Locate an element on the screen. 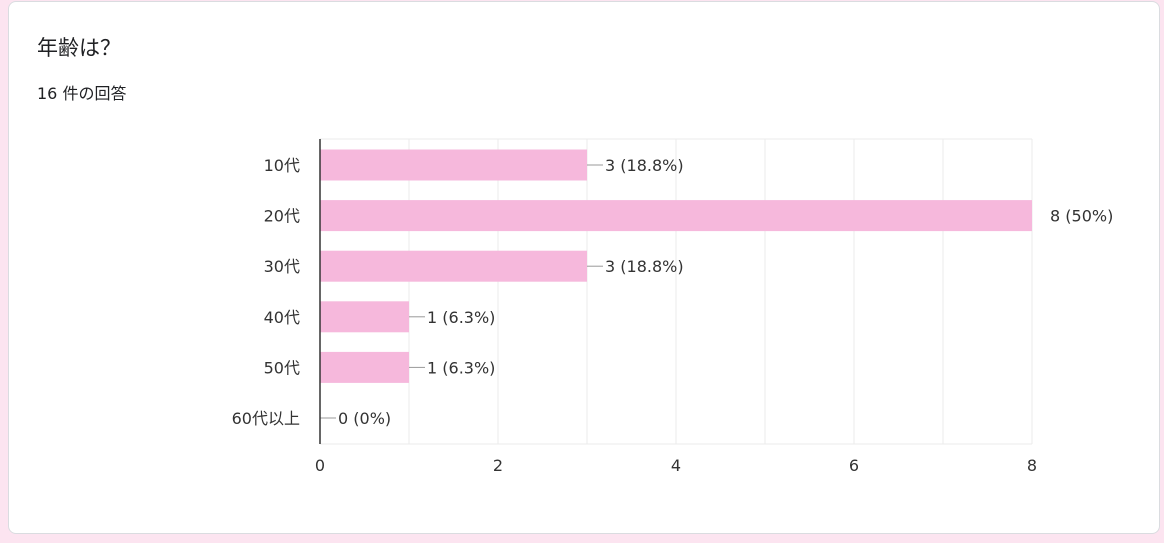 The width and height of the screenshot is (1164, 543). x-tick-label: 6 is located at coordinates (854, 465).